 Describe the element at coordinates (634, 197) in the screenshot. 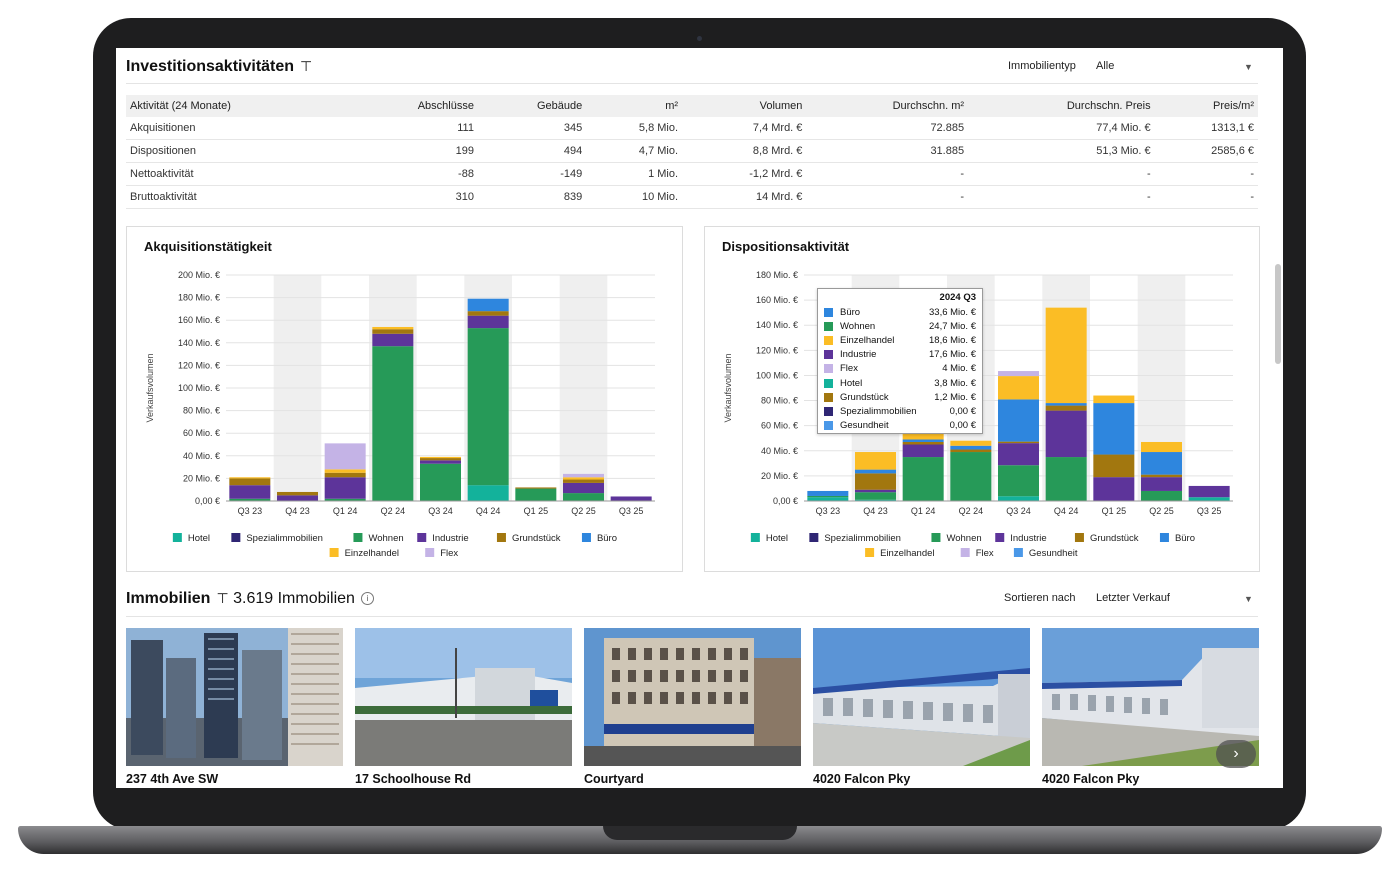

I see `table-cell: 10 Mio.` at that location.